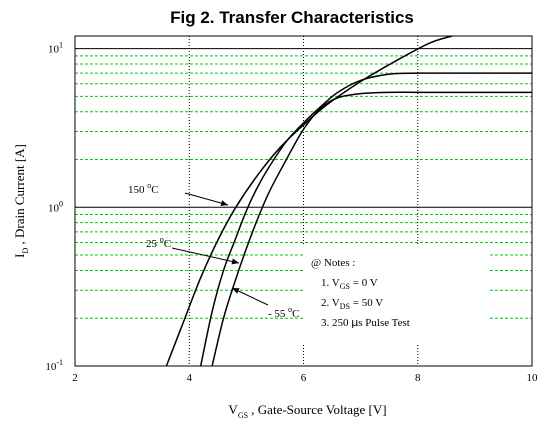  I want to click on series-arrow-25c-head, so click(235, 261).